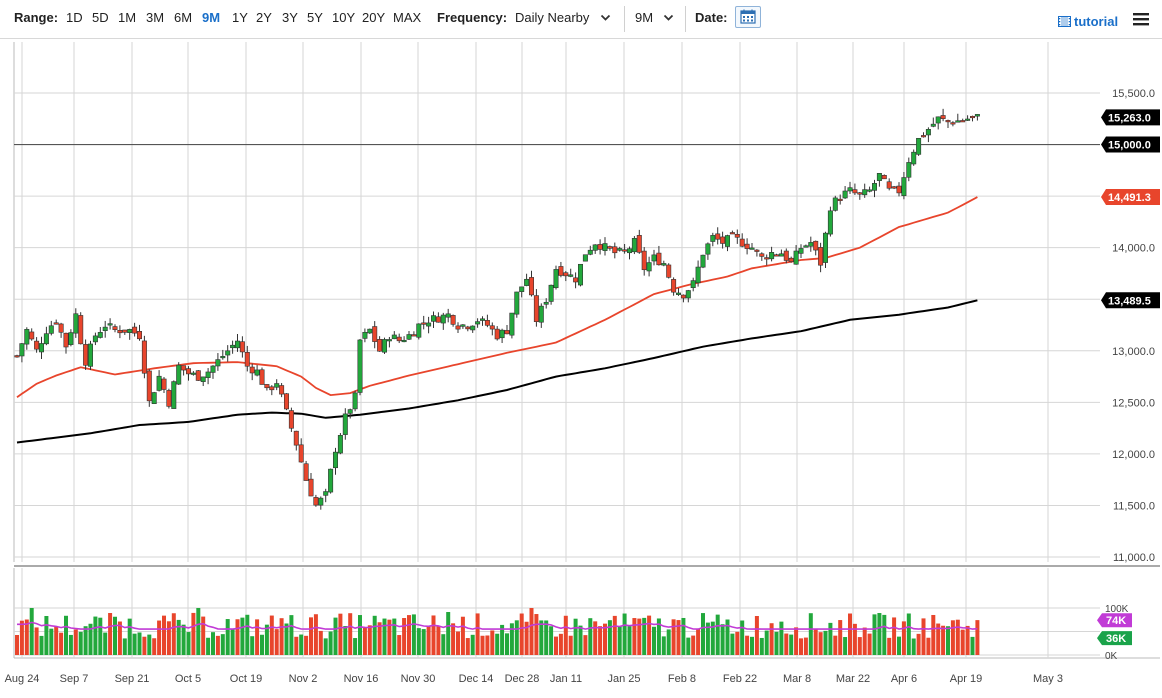  Describe the element at coordinates (552, 17) in the screenshot. I see `frequency-select: Daily Nearby` at that location.